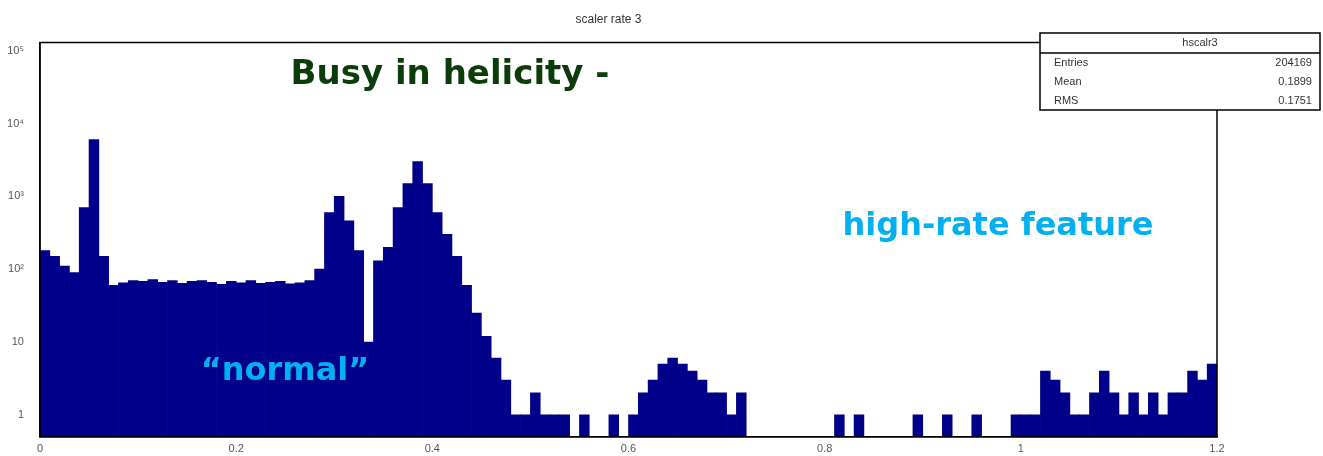  Describe the element at coordinates (628, 448) in the screenshot. I see `x-tick-label: 0.6` at that location.